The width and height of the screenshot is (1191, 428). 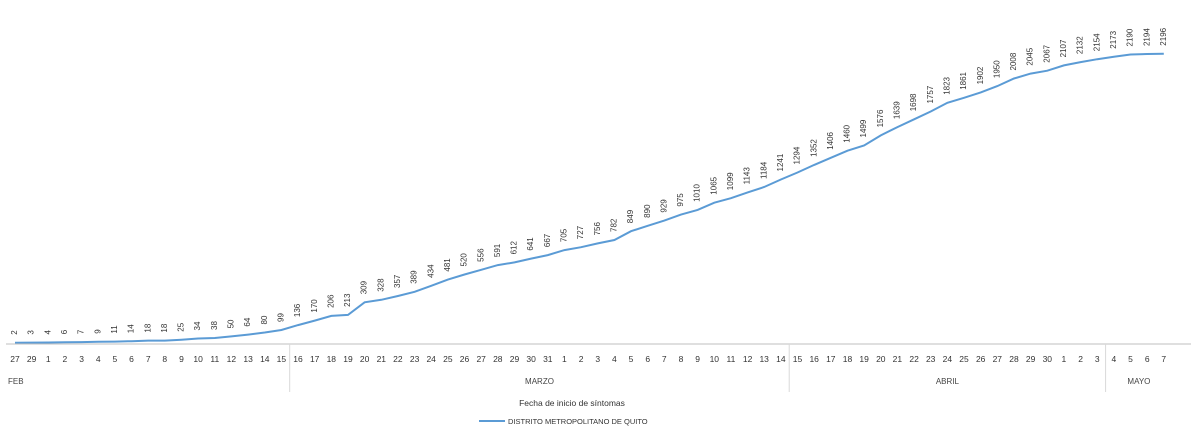 What do you see at coordinates (398, 359) in the screenshot?
I see `x-tick-label: 22` at bounding box center [398, 359].